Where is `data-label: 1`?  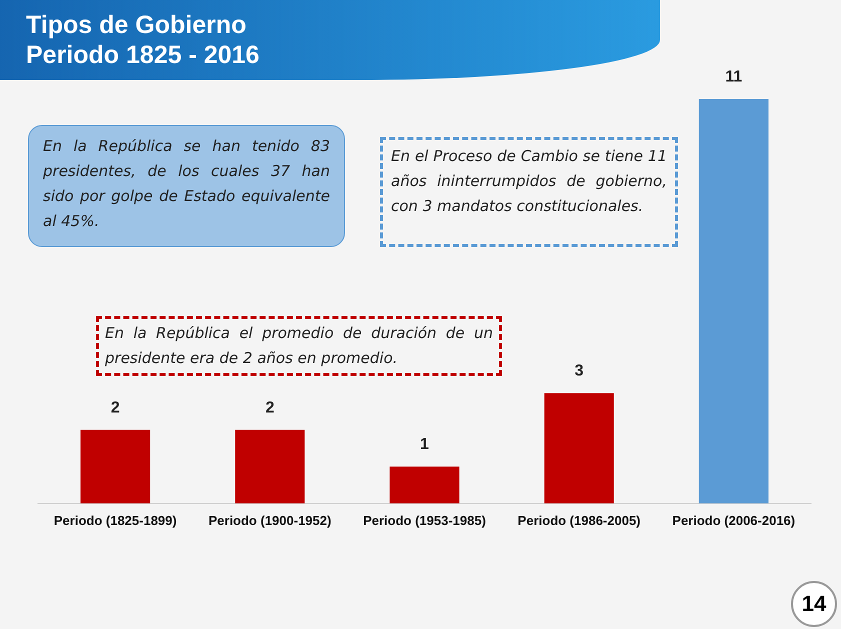
data-label: 1 is located at coordinates (425, 445).